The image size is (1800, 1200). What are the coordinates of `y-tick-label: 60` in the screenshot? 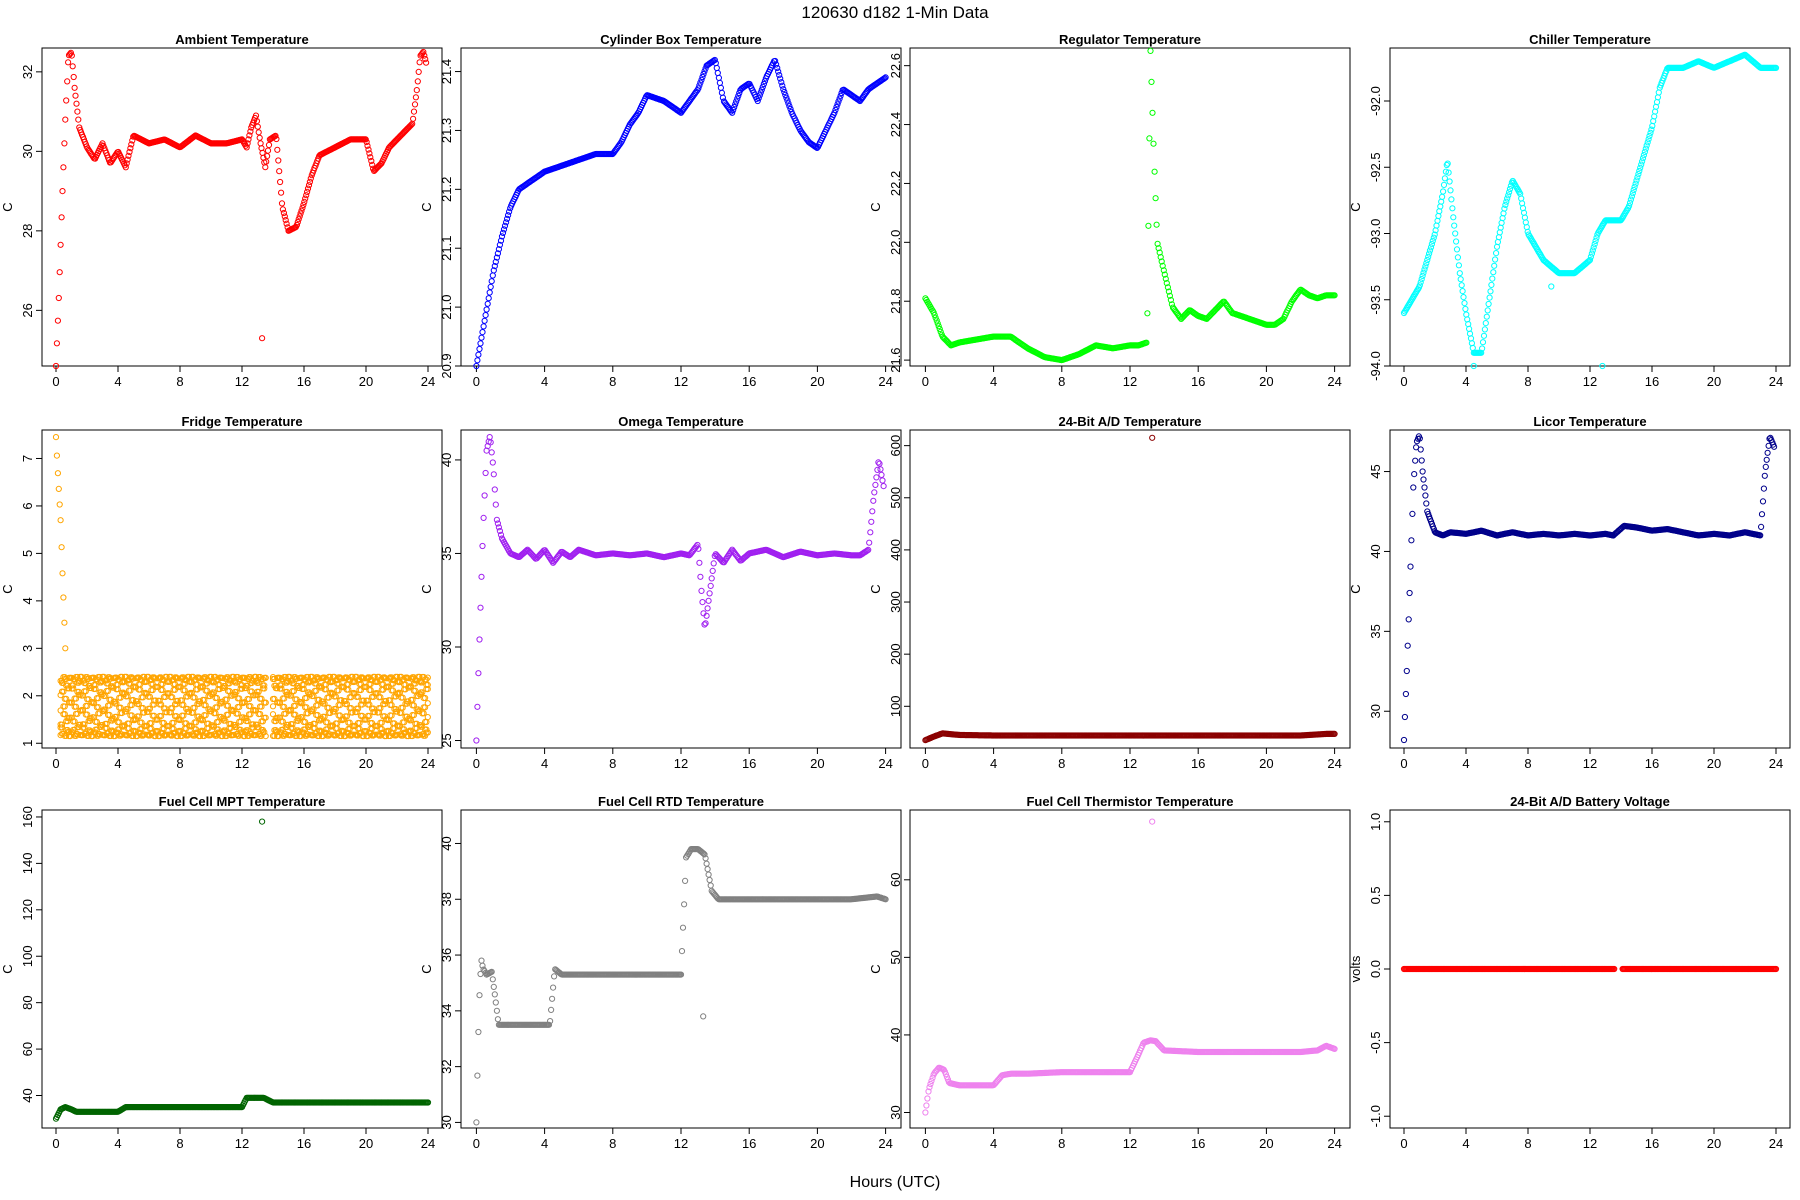 It's located at (27, 1049).